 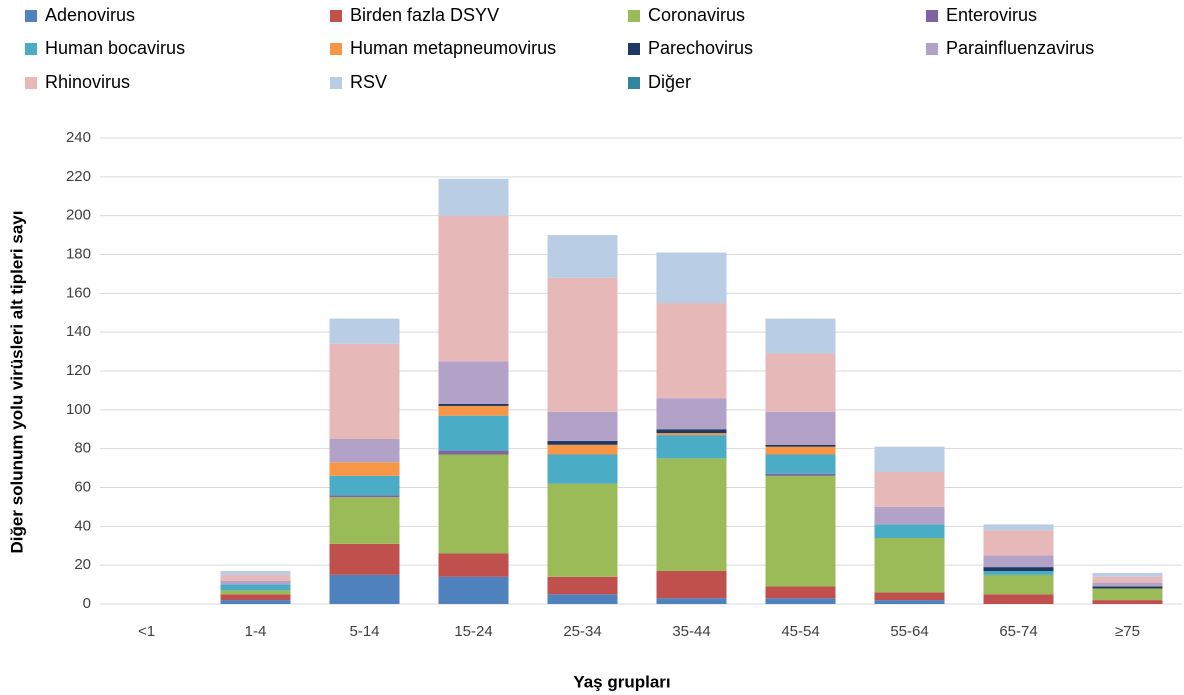 What do you see at coordinates (82, 525) in the screenshot?
I see `y-tick-label: 40` at bounding box center [82, 525].